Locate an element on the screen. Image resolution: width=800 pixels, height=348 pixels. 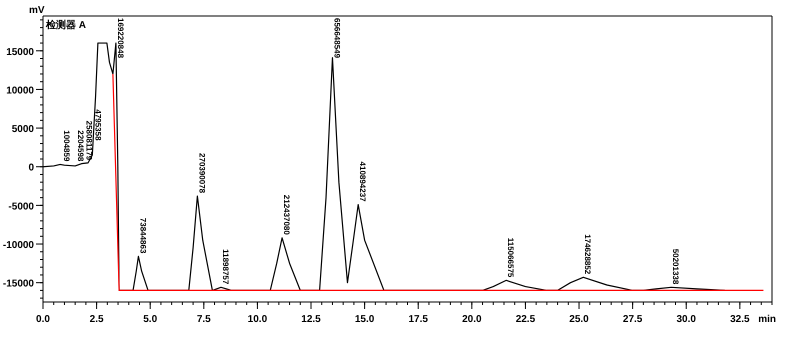
y-tick-label: 0 is located at coordinates (31, 168).